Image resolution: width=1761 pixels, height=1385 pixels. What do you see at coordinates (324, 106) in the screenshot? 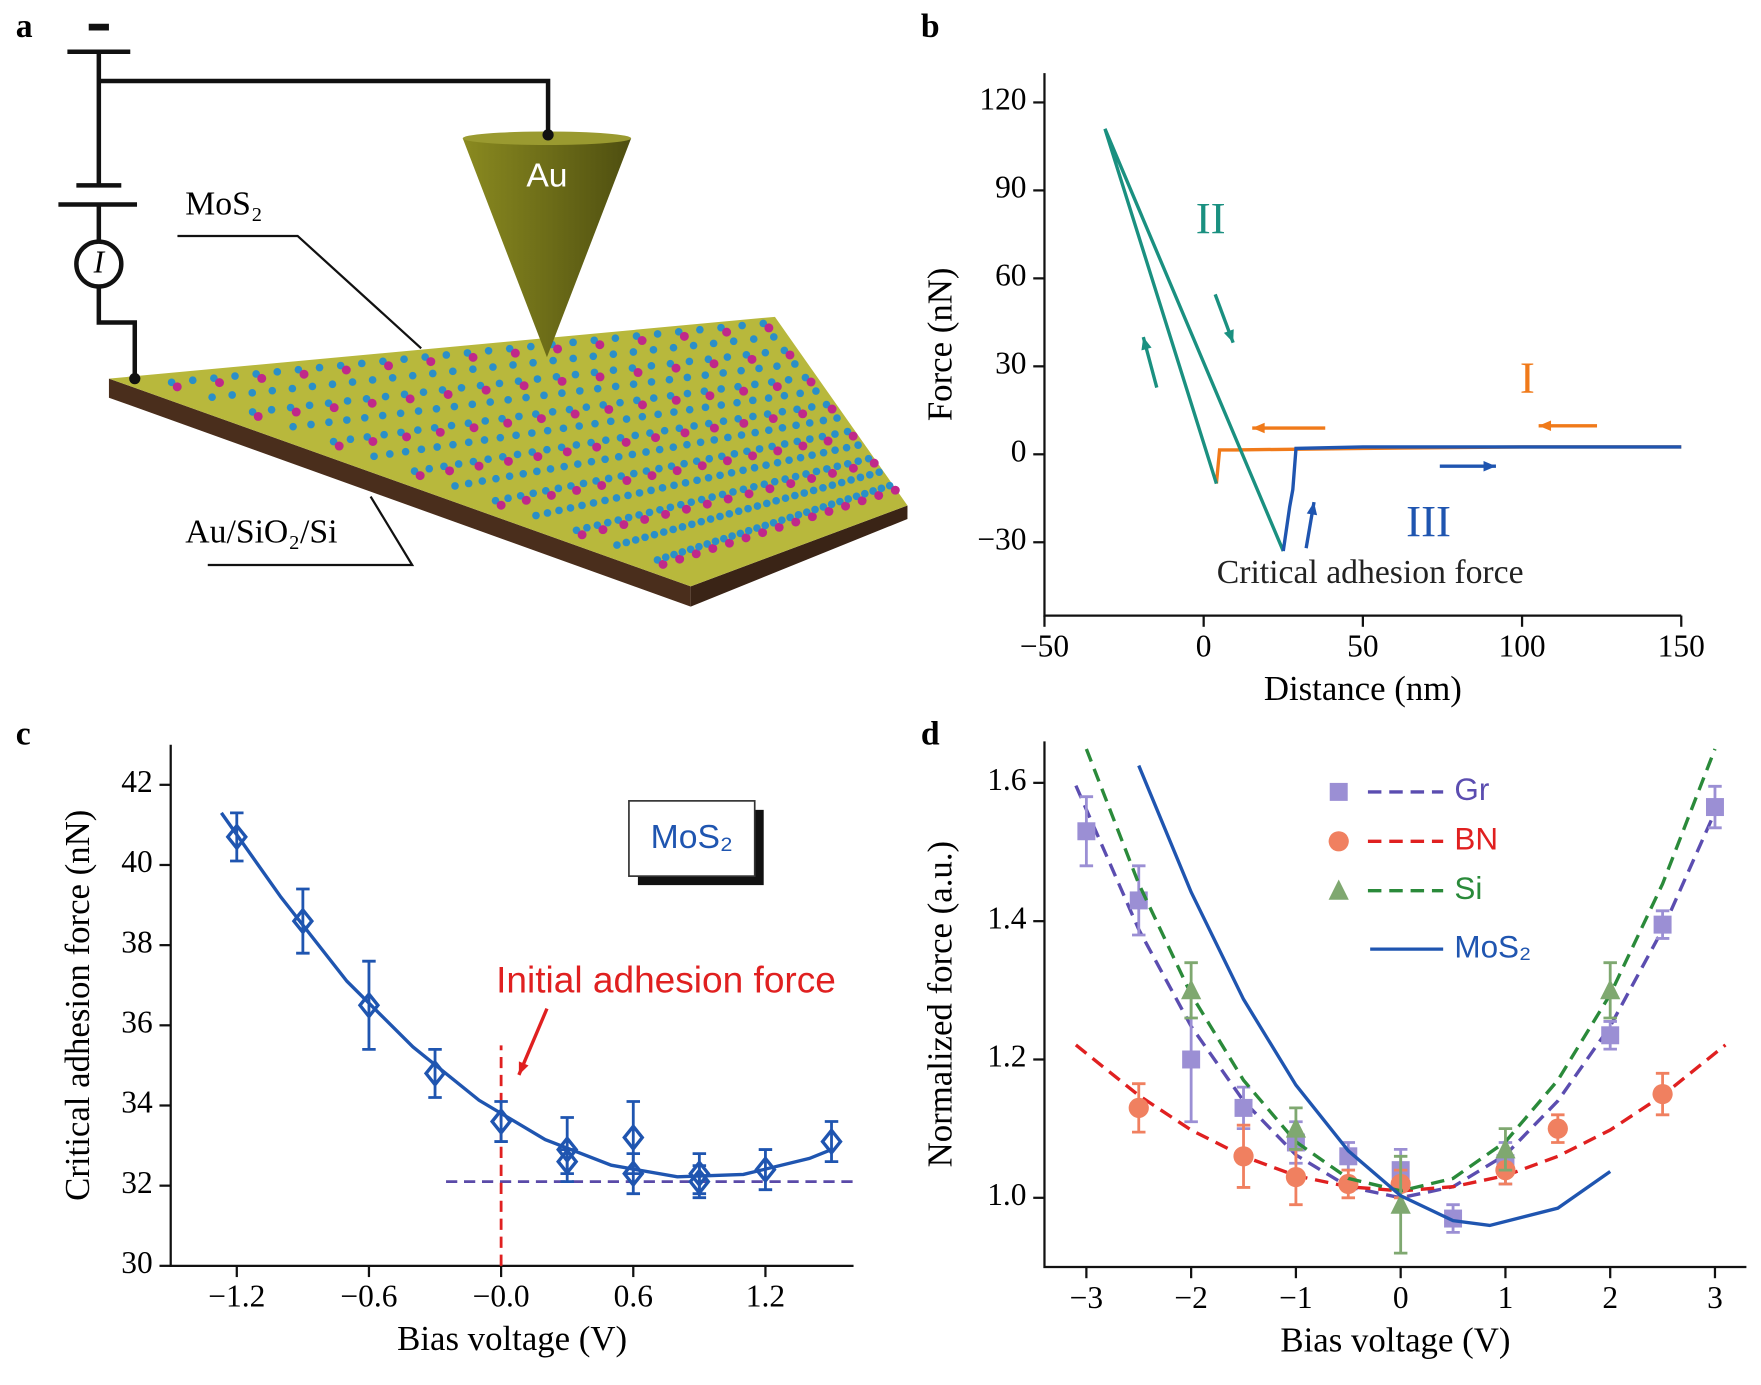
I see `wire` at bounding box center [324, 106].